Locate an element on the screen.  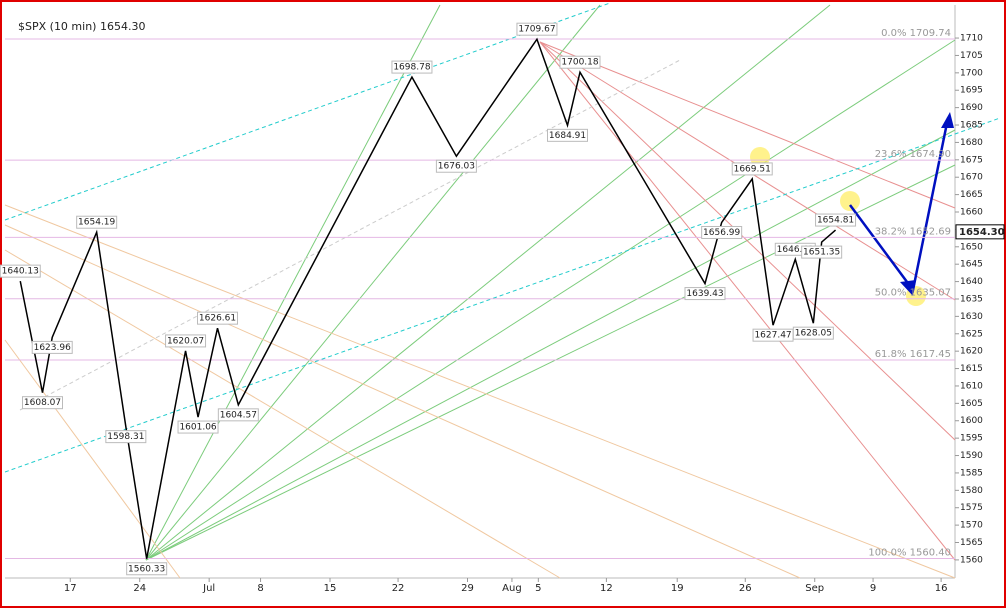
y-tick-label: 1665 is located at coordinates (971, 195).